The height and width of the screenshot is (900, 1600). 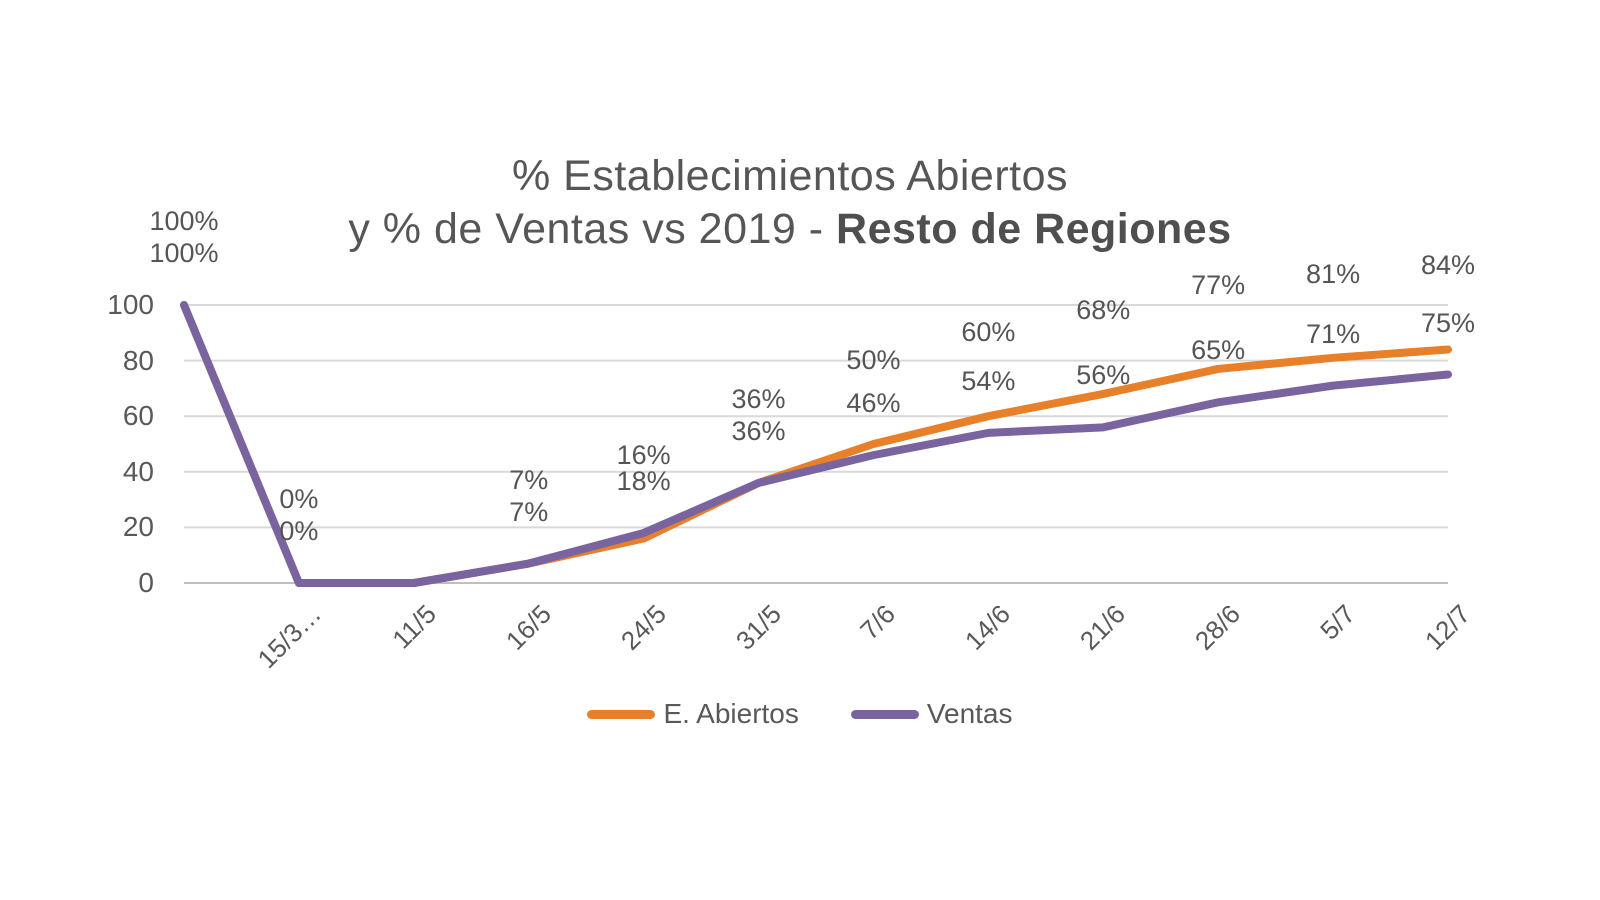 What do you see at coordinates (184, 221) in the screenshot?
I see `data-label-abiertos: 100%` at bounding box center [184, 221].